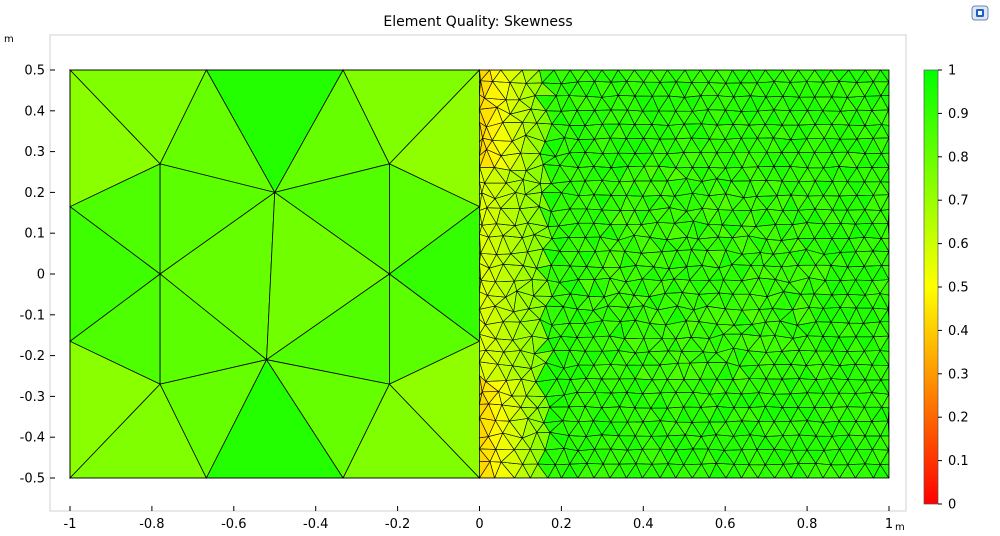 The width and height of the screenshot is (1000, 536). I want to click on plot-title-group: Element Quality: Skewness, so click(477, 22).